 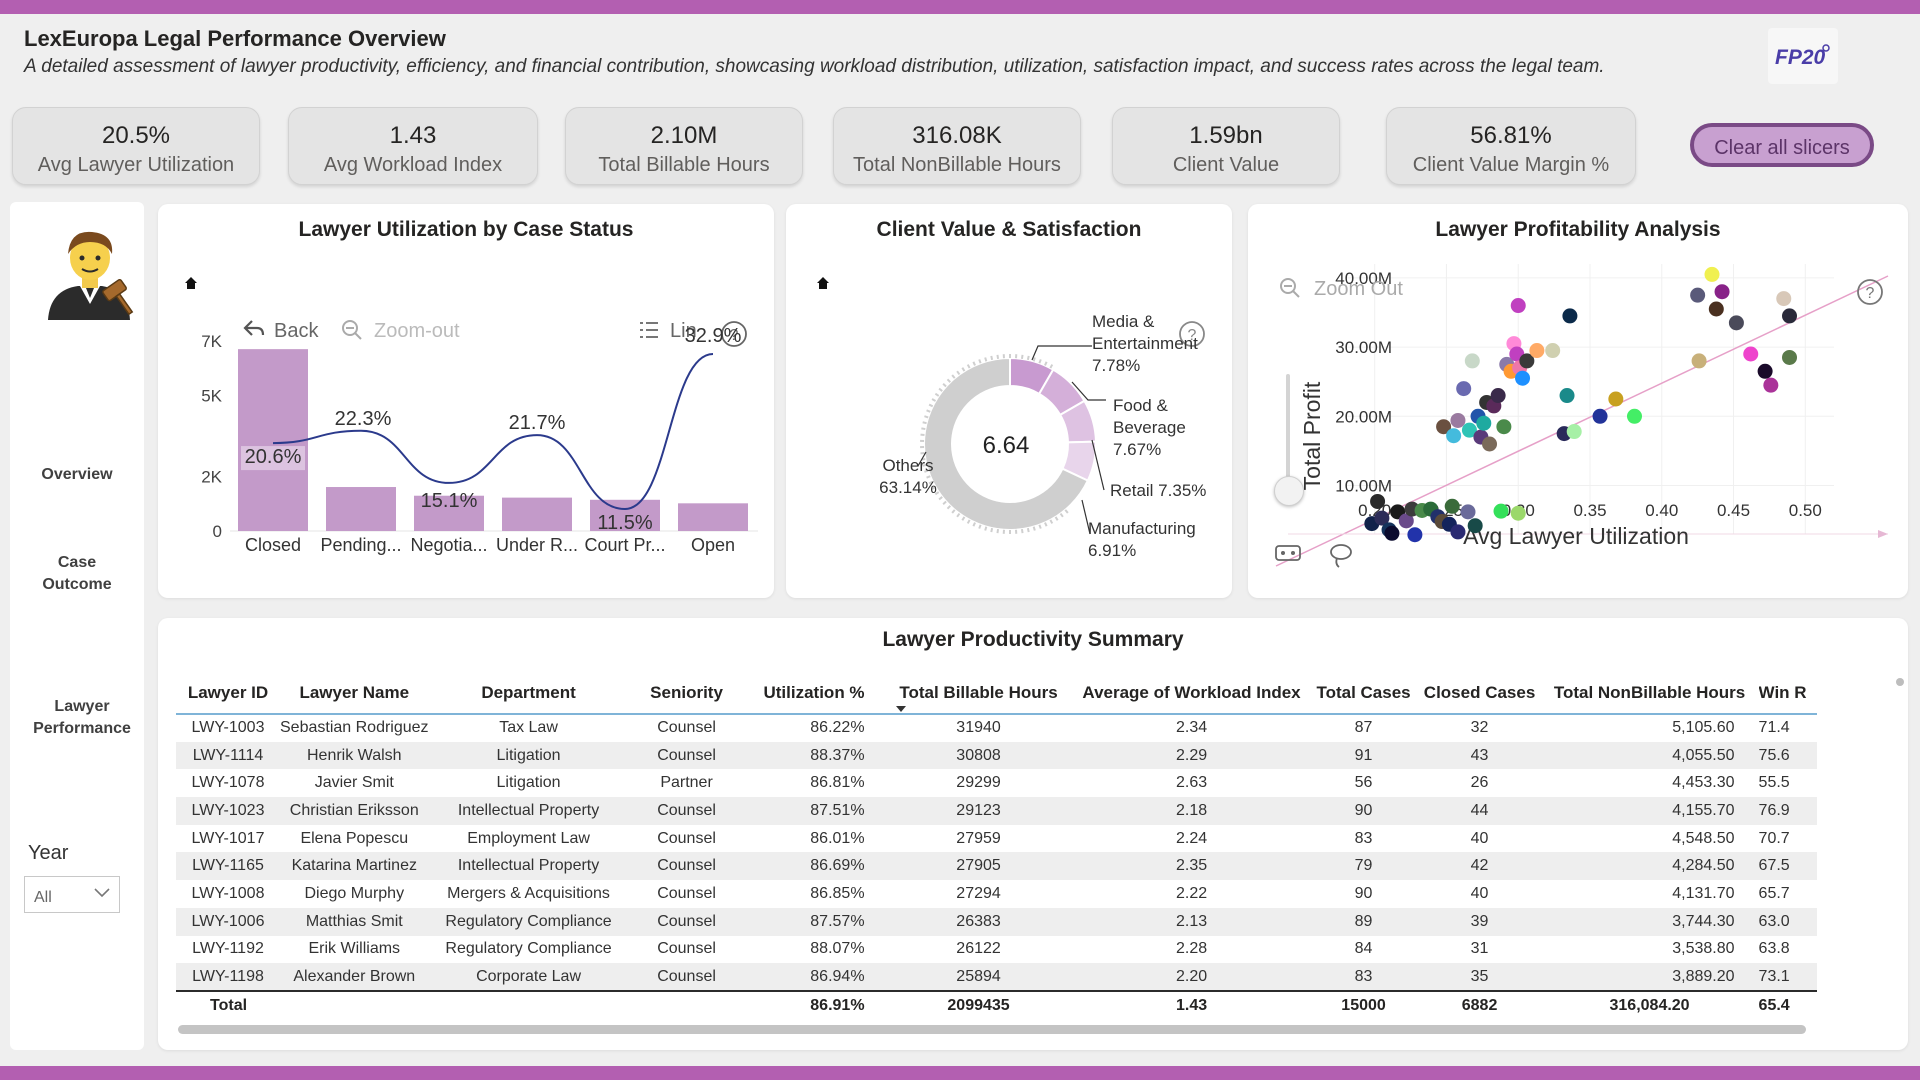 I want to click on vertical-scroll-indicator, so click(x=1900, y=682).